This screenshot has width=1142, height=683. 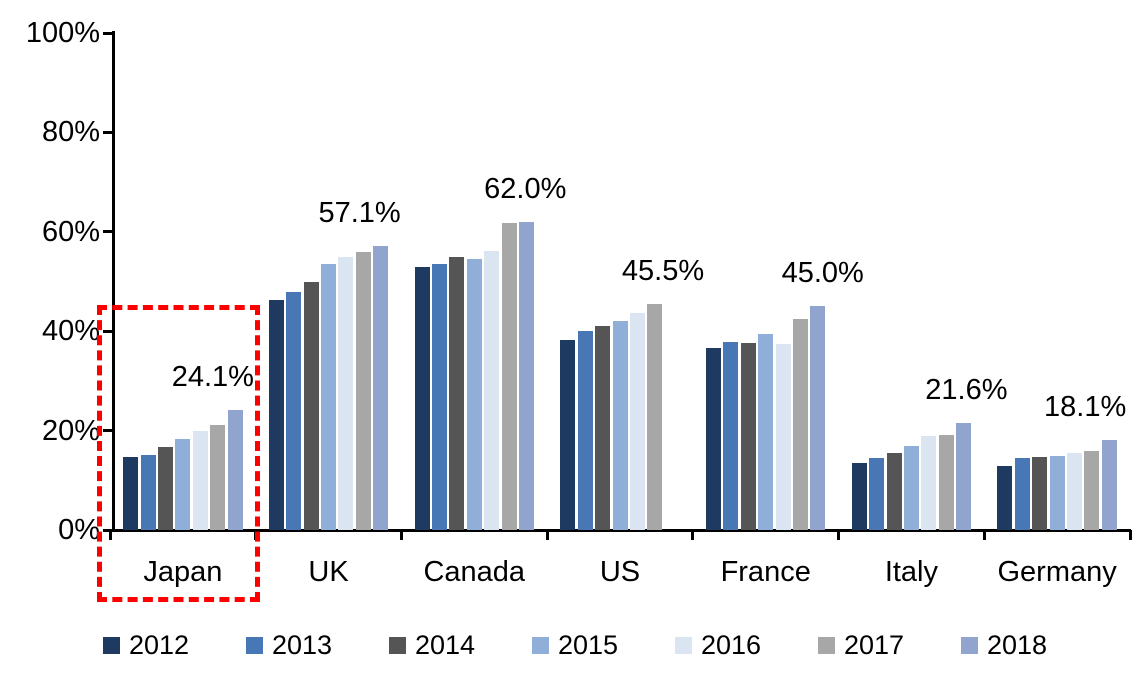 What do you see at coordinates (439, 397) in the screenshot?
I see `bar-canada-2013` at bounding box center [439, 397].